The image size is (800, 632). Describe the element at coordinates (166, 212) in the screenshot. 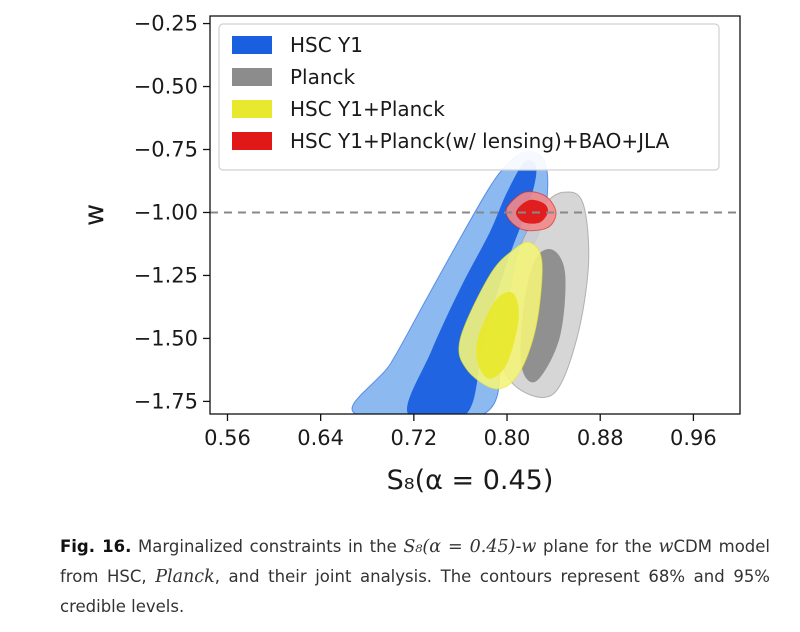

I see `y-tick-label: −1.00` at that location.